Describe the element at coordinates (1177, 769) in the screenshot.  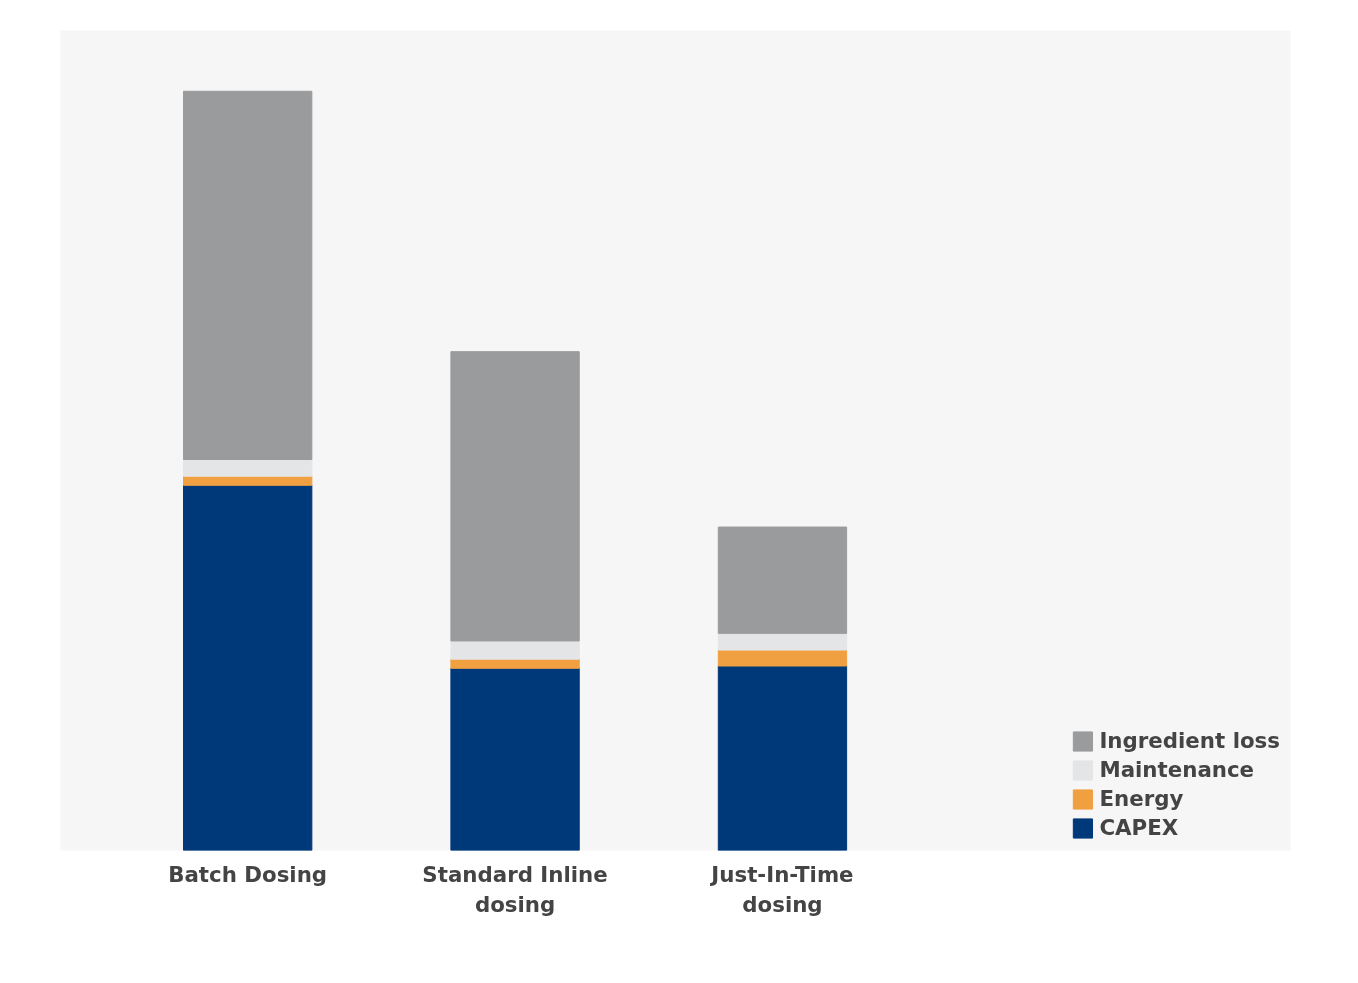
I see `legend-label: Maintenance` at that location.